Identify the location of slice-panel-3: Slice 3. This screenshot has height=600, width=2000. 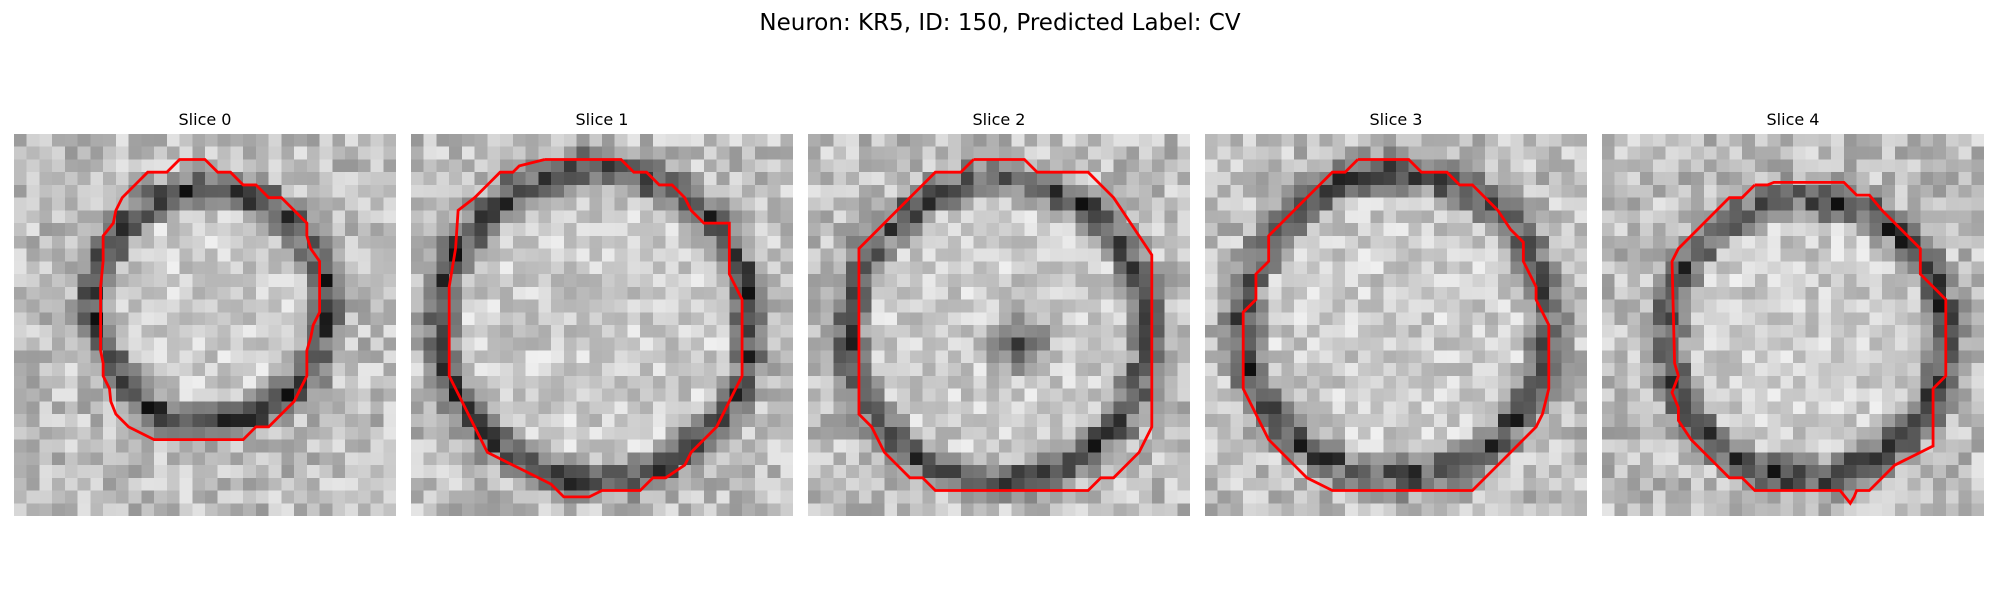
(1396, 314).